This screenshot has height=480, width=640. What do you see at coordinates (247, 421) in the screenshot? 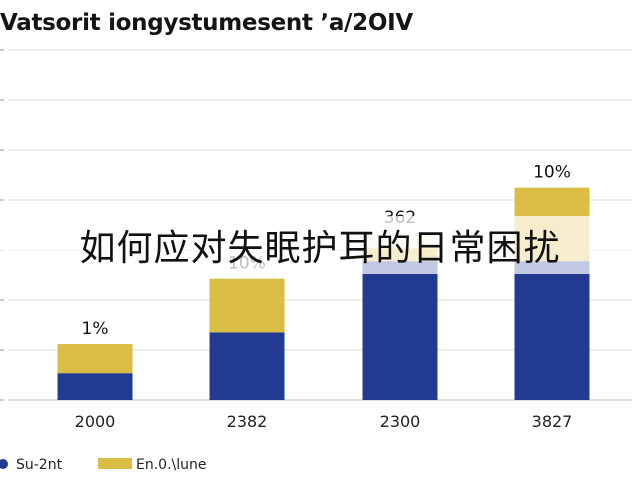
I see `x-tick-label-2382: 2382` at bounding box center [247, 421].